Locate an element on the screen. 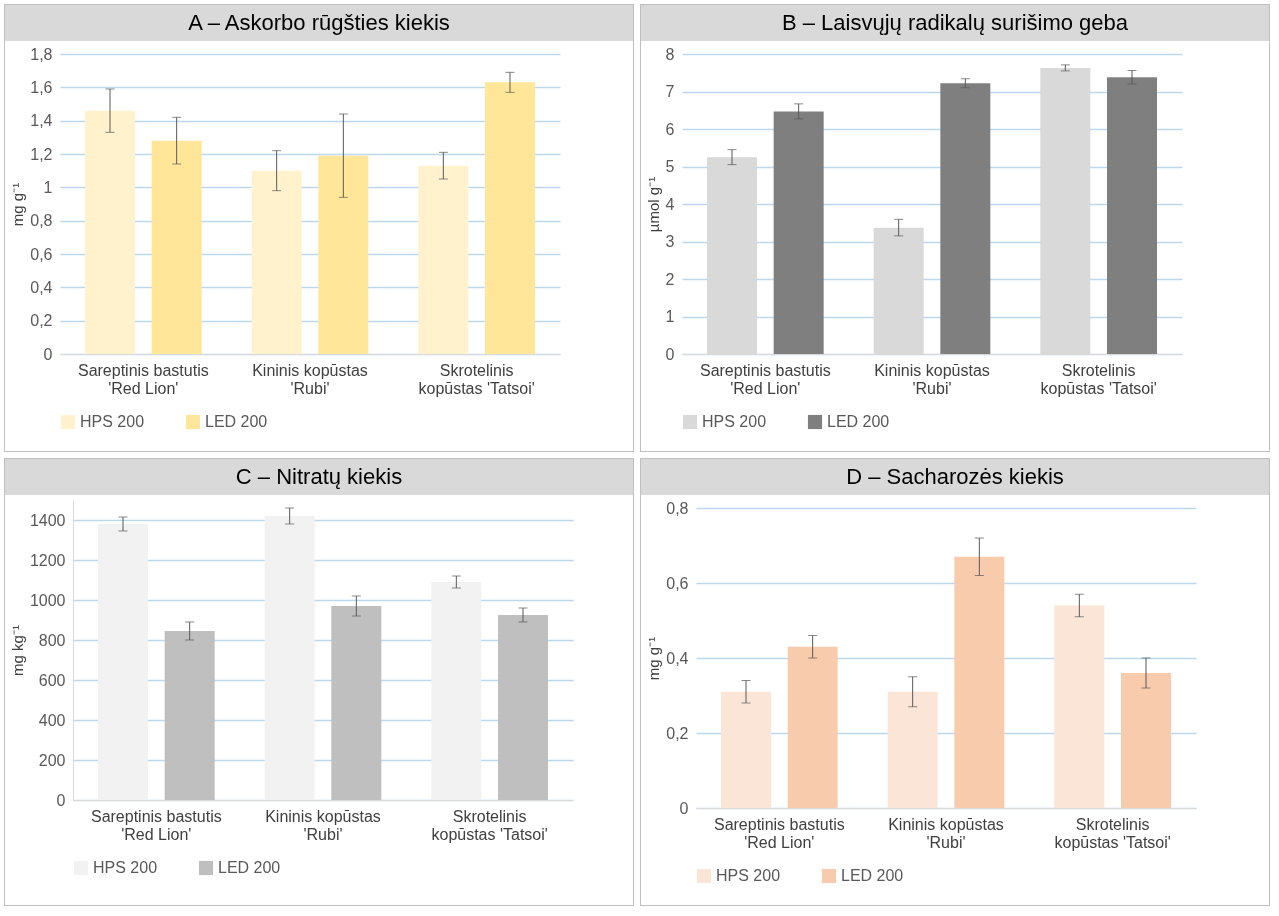  y-tick-label: 1,4 is located at coordinates (41, 121).